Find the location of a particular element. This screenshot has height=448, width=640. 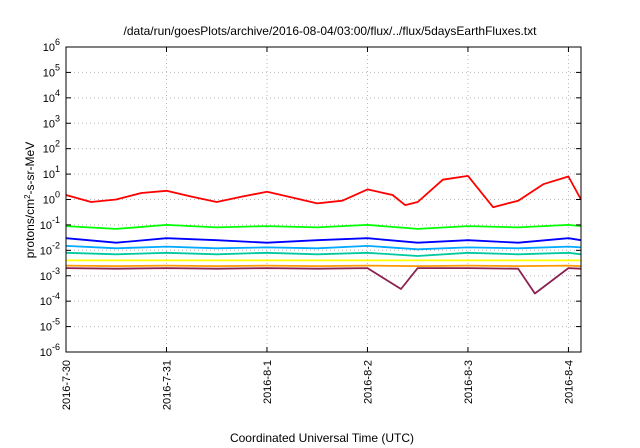

x-tick-label: 2016-7-30 is located at coordinates (67, 385).